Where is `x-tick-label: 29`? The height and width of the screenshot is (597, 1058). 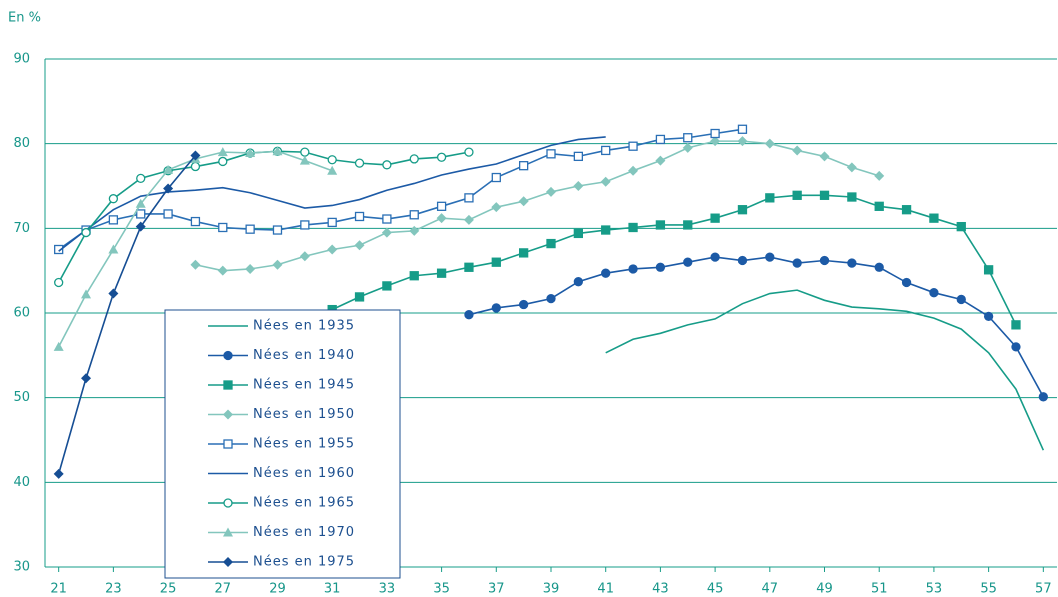 x-tick-label: 29 is located at coordinates (277, 589).